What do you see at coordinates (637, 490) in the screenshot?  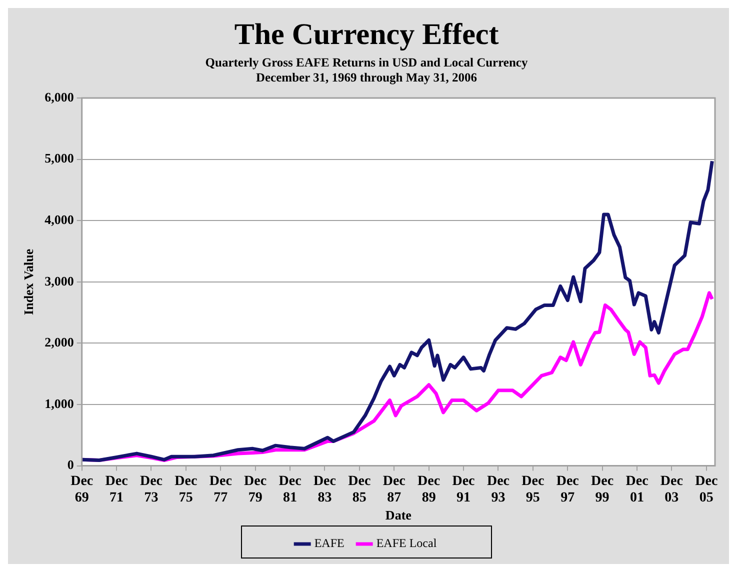 I see `x-tick-label: Dec 01` at bounding box center [637, 490].